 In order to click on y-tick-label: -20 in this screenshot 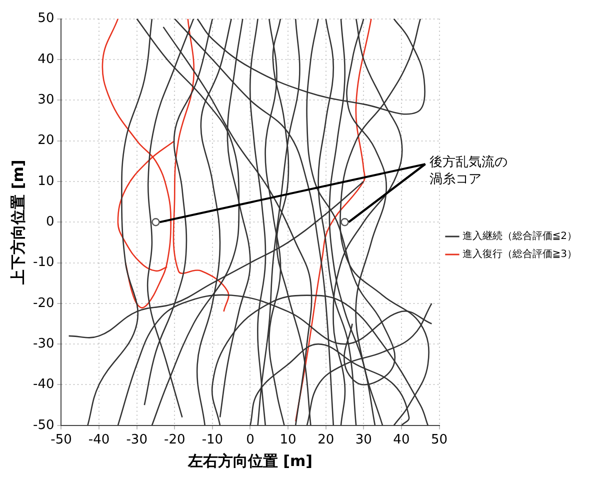, I will do `click(43, 303)`.